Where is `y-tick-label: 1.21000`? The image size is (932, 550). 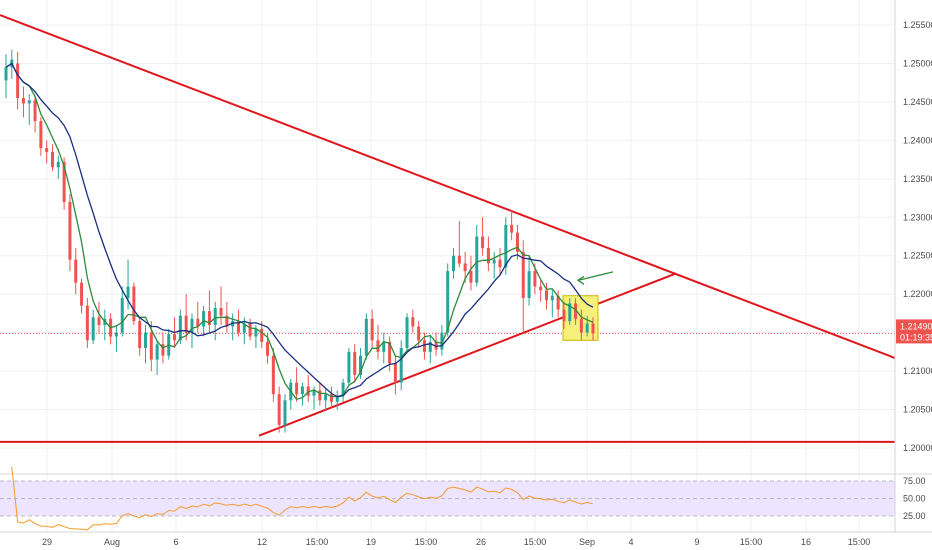 y-tick-label: 1.21000 is located at coordinates (917, 371).